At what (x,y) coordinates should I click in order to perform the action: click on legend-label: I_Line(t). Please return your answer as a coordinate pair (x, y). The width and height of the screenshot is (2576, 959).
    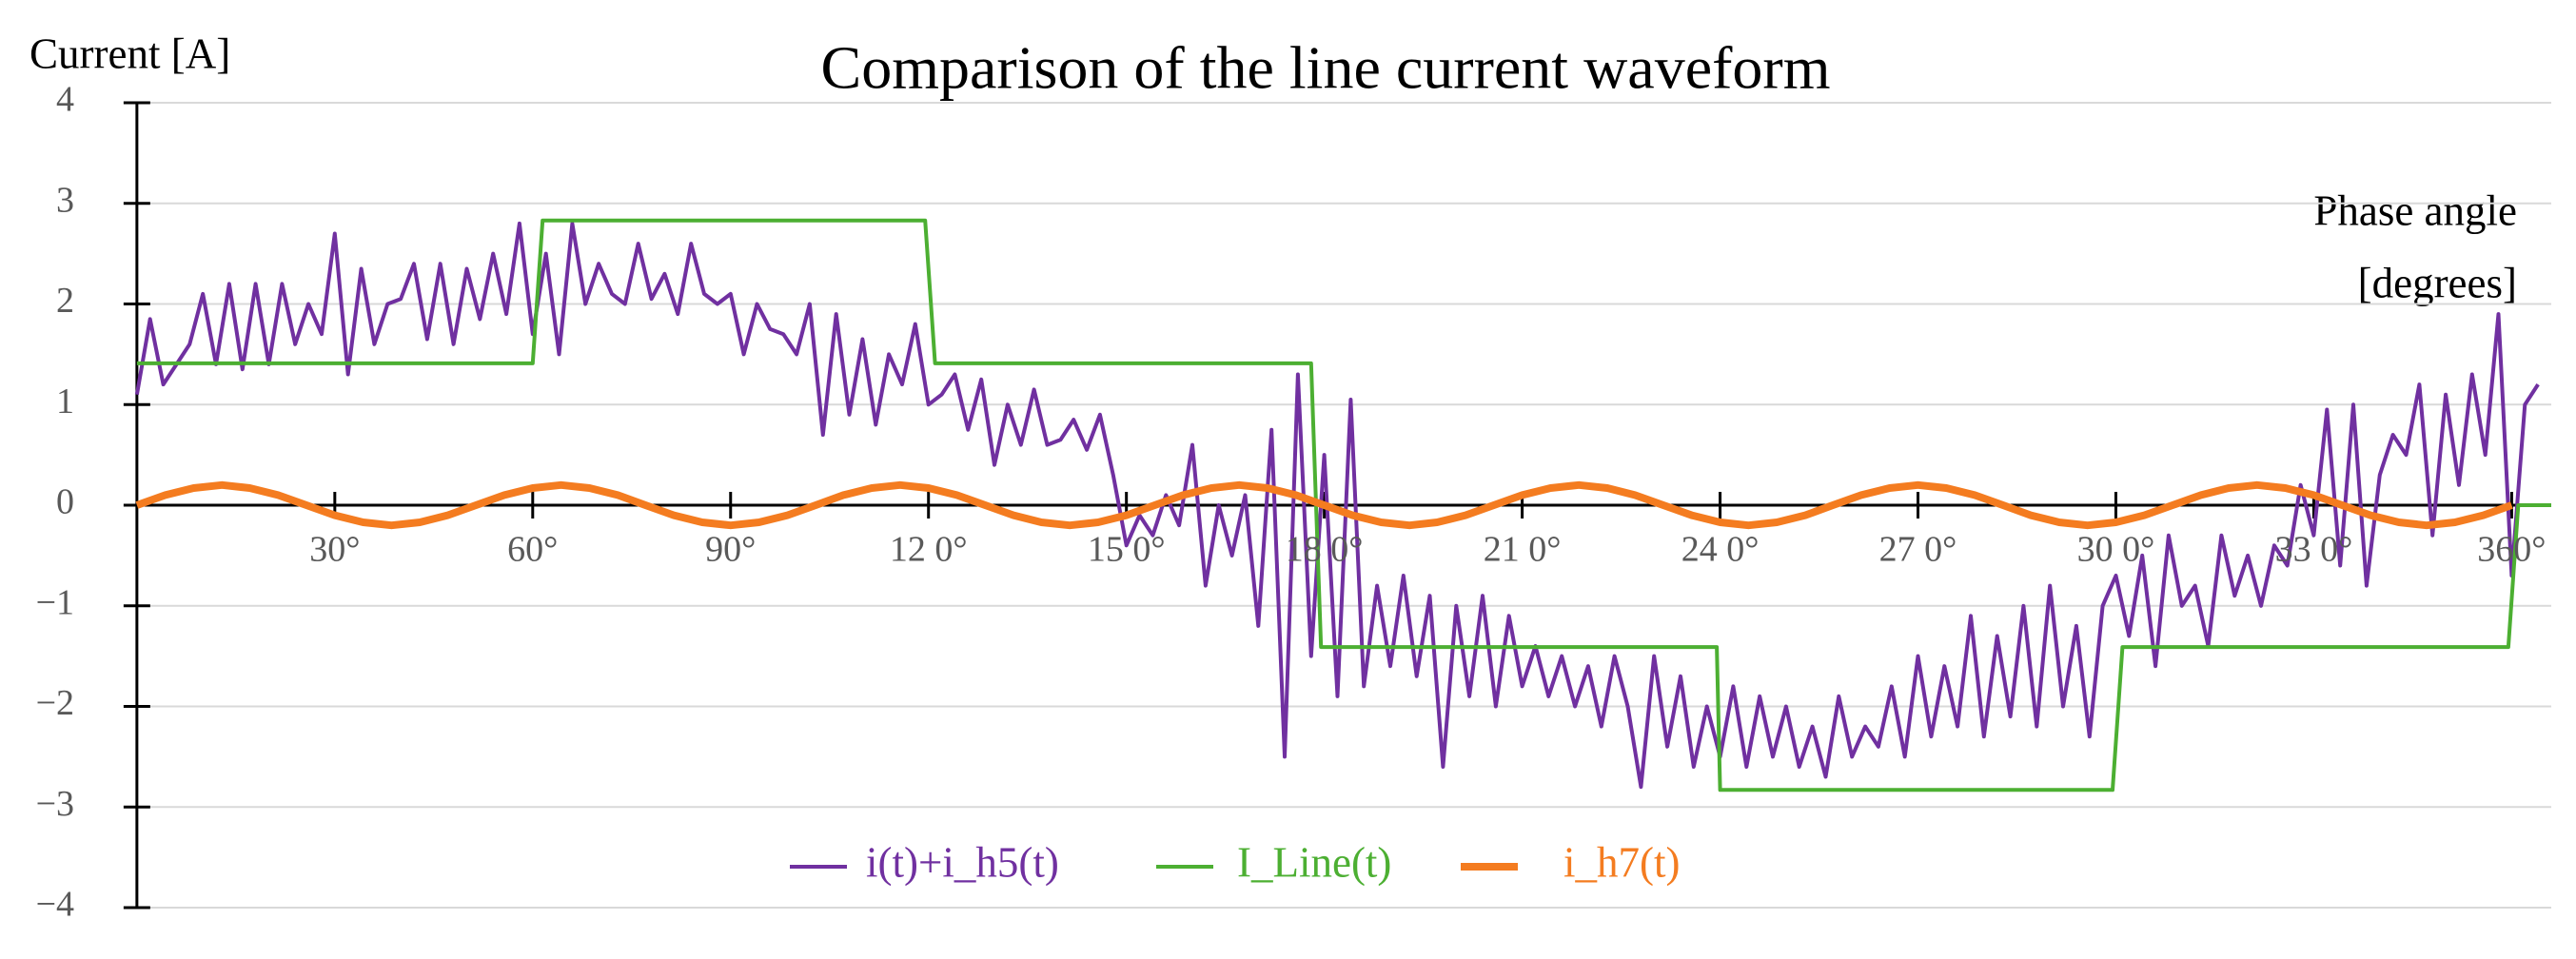
    Looking at the image, I should click on (1314, 862).